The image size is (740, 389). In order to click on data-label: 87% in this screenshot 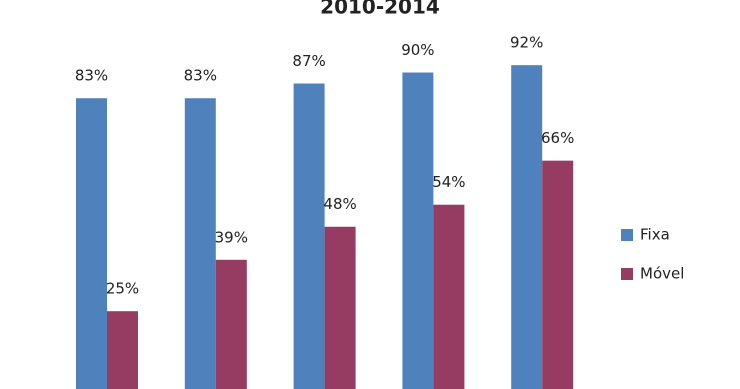, I will do `click(308, 61)`.